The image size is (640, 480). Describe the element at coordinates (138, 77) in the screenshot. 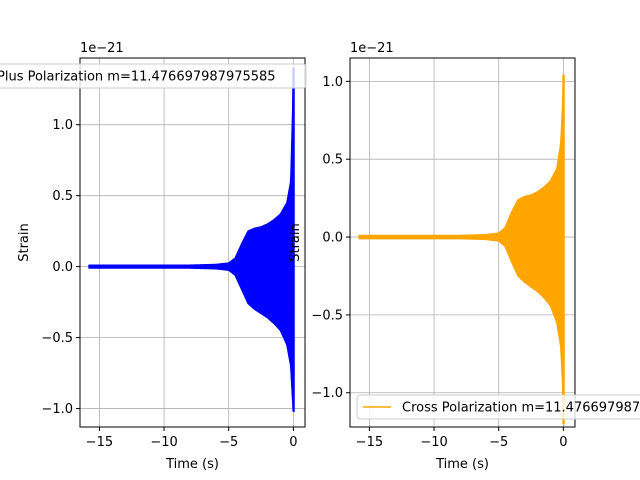

I see `legend-entry: Plus Polarization m=11.476697987975585` at that location.